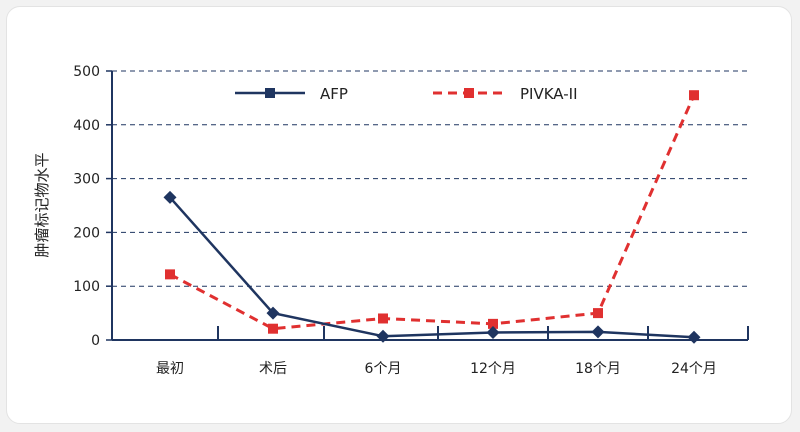 The image size is (800, 432). Describe the element at coordinates (694, 369) in the screenshot. I see `x-tick-label-5: 24个月` at that location.